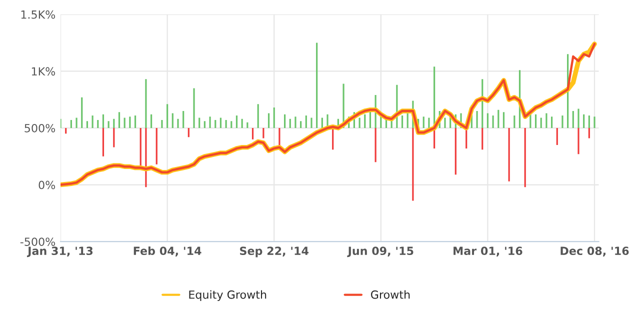 The height and width of the screenshot is (320, 637). What do you see at coordinates (390, 294) in the screenshot?
I see `legend-label: Growth` at bounding box center [390, 294].